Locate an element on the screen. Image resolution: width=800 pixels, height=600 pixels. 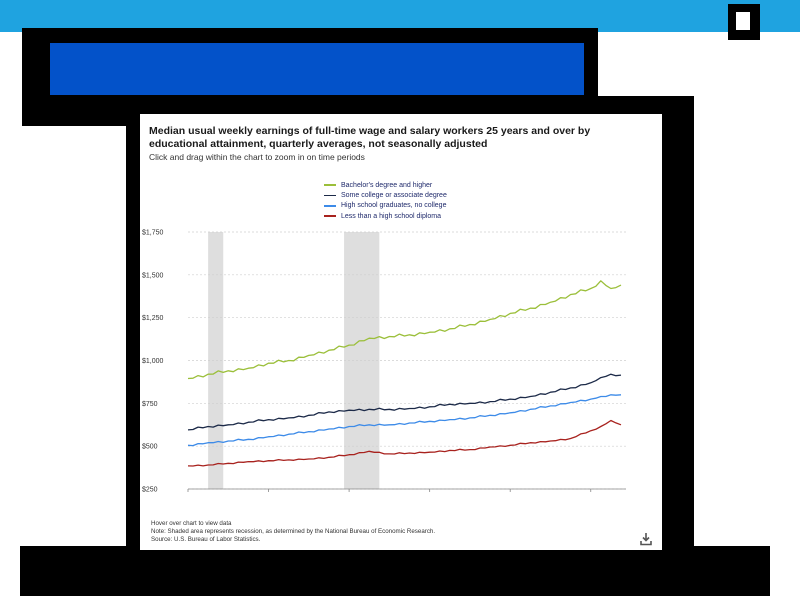
legend-item: Bachelor's degree and higher is located at coordinates (385, 185).